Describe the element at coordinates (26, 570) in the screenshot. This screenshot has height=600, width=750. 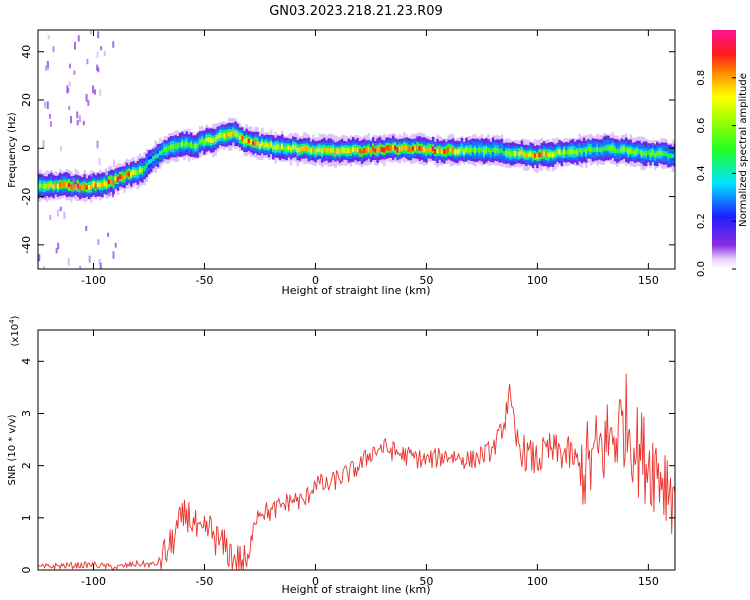
I see `y-tick-label: 0` at that location.